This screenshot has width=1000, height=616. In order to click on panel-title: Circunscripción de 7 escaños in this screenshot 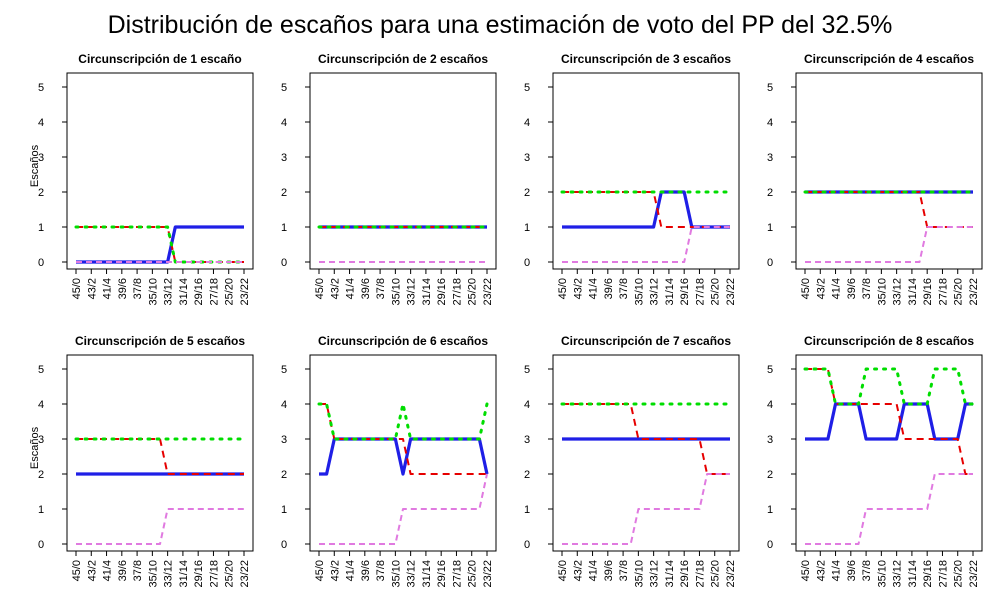, I will do `click(646, 341)`.